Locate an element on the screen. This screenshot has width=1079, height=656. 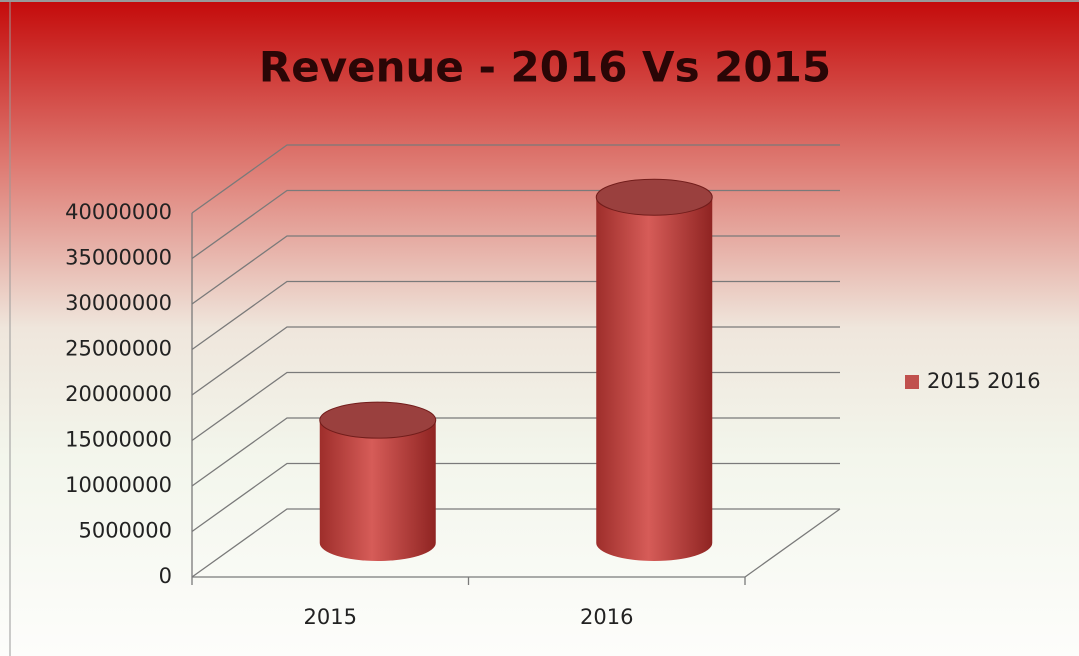
y-tick-label: 20000000 is located at coordinates (118, 394).